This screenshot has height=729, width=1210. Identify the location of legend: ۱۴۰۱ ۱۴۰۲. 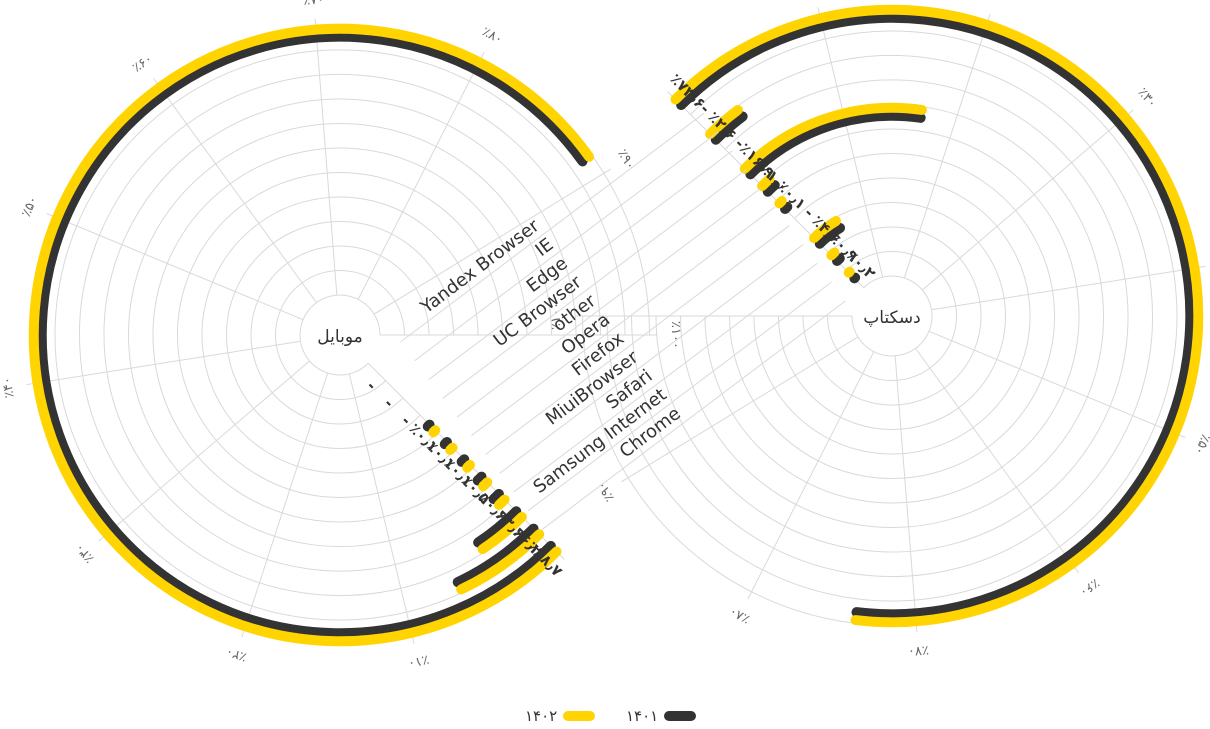
(605, 716).